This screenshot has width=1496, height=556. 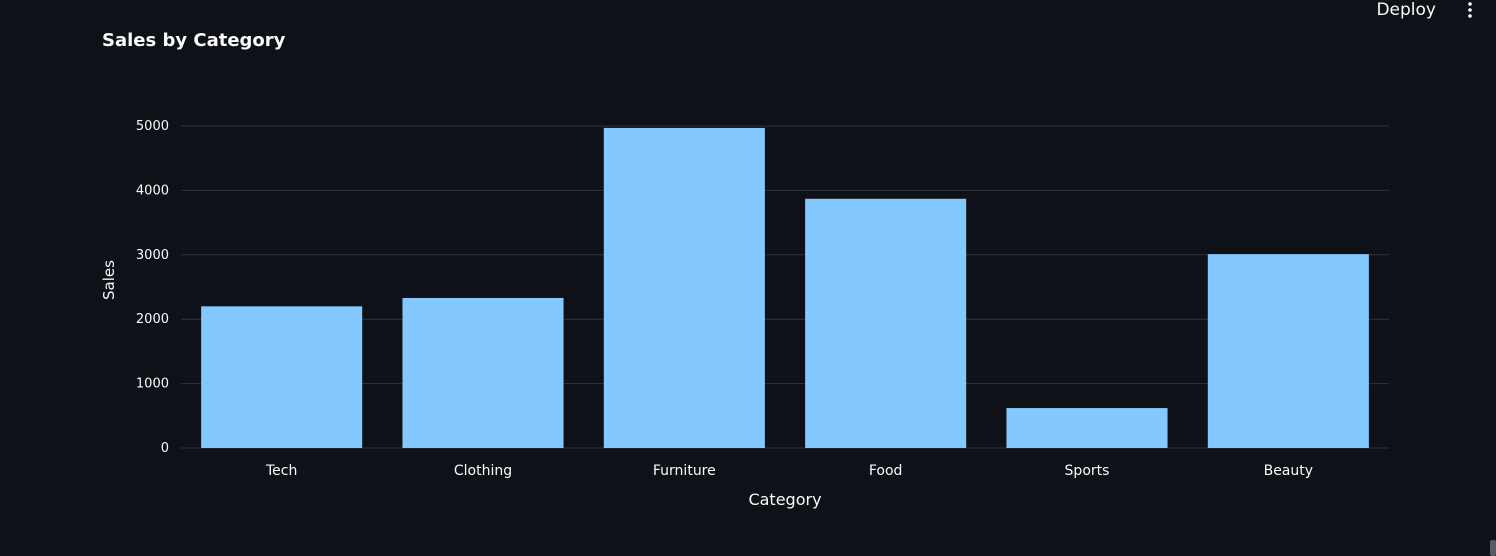 What do you see at coordinates (483, 372) in the screenshot?
I see `bar-clothing` at bounding box center [483, 372].